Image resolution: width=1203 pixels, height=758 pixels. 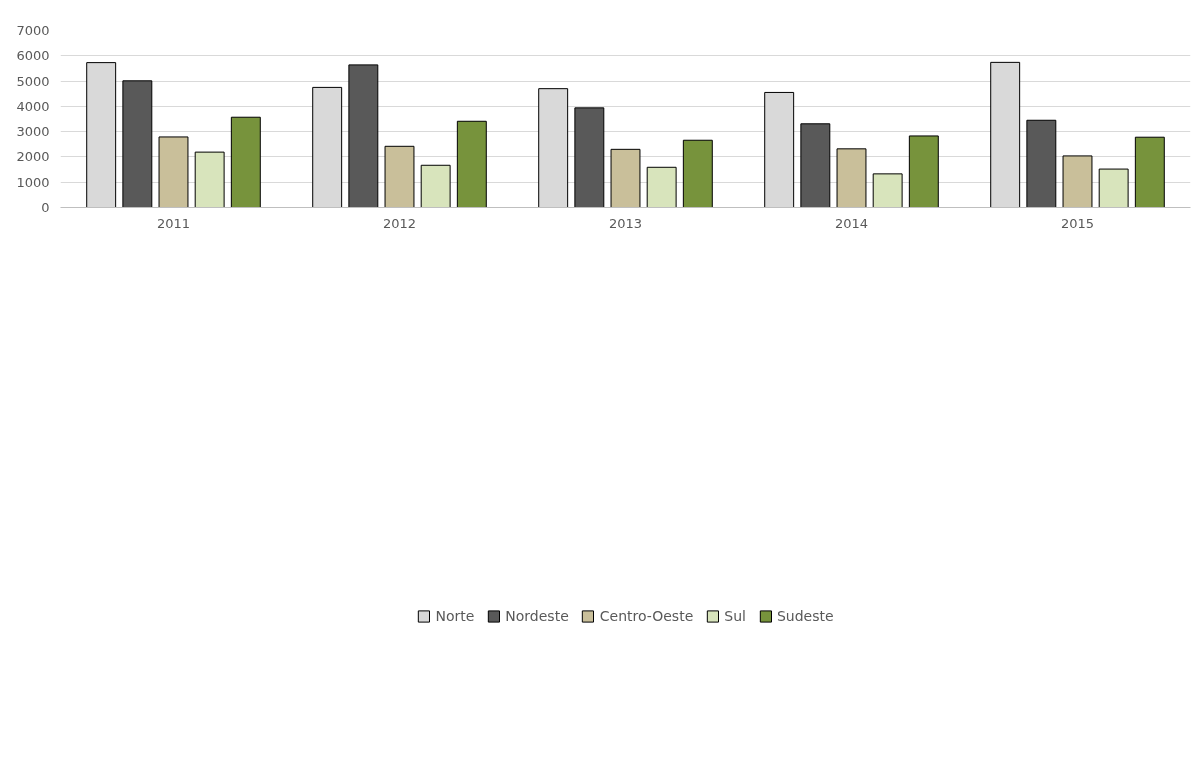 I want to click on legend-label: Sudeste, so click(x=805, y=616).